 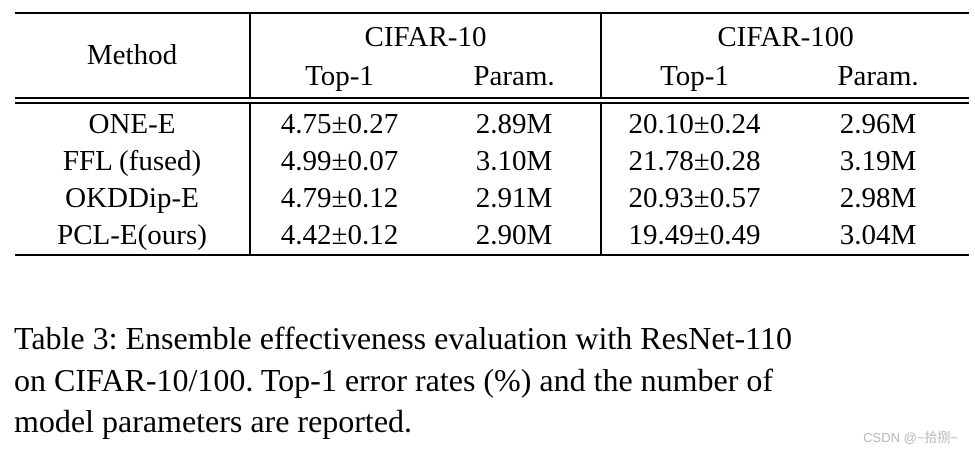 What do you see at coordinates (694, 235) in the screenshot?
I see `top1-cell: 19.49±0.49` at bounding box center [694, 235].